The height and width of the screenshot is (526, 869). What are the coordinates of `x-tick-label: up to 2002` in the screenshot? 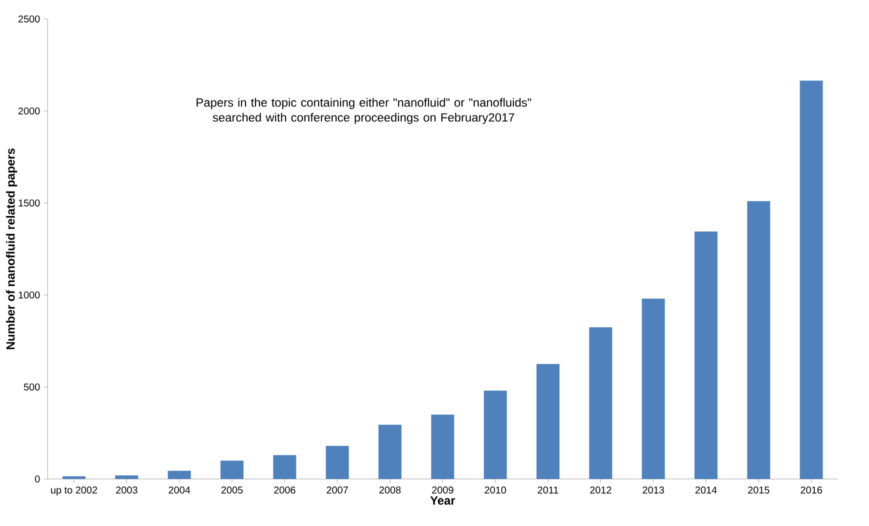 It's located at (74, 491).